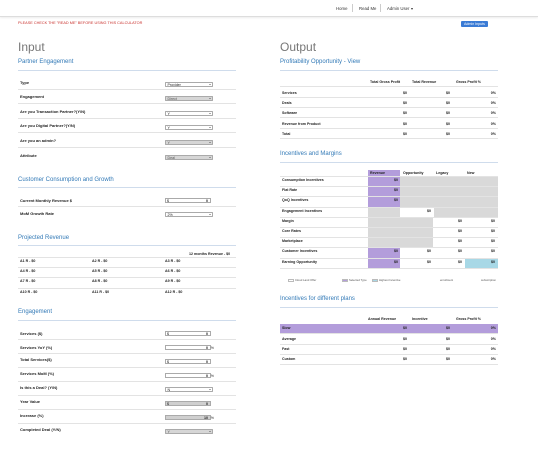 The width and height of the screenshot is (538, 452). Describe the element at coordinates (37, 213) in the screenshot. I see `mom-growth-label: MoM Growth Rate` at that location.